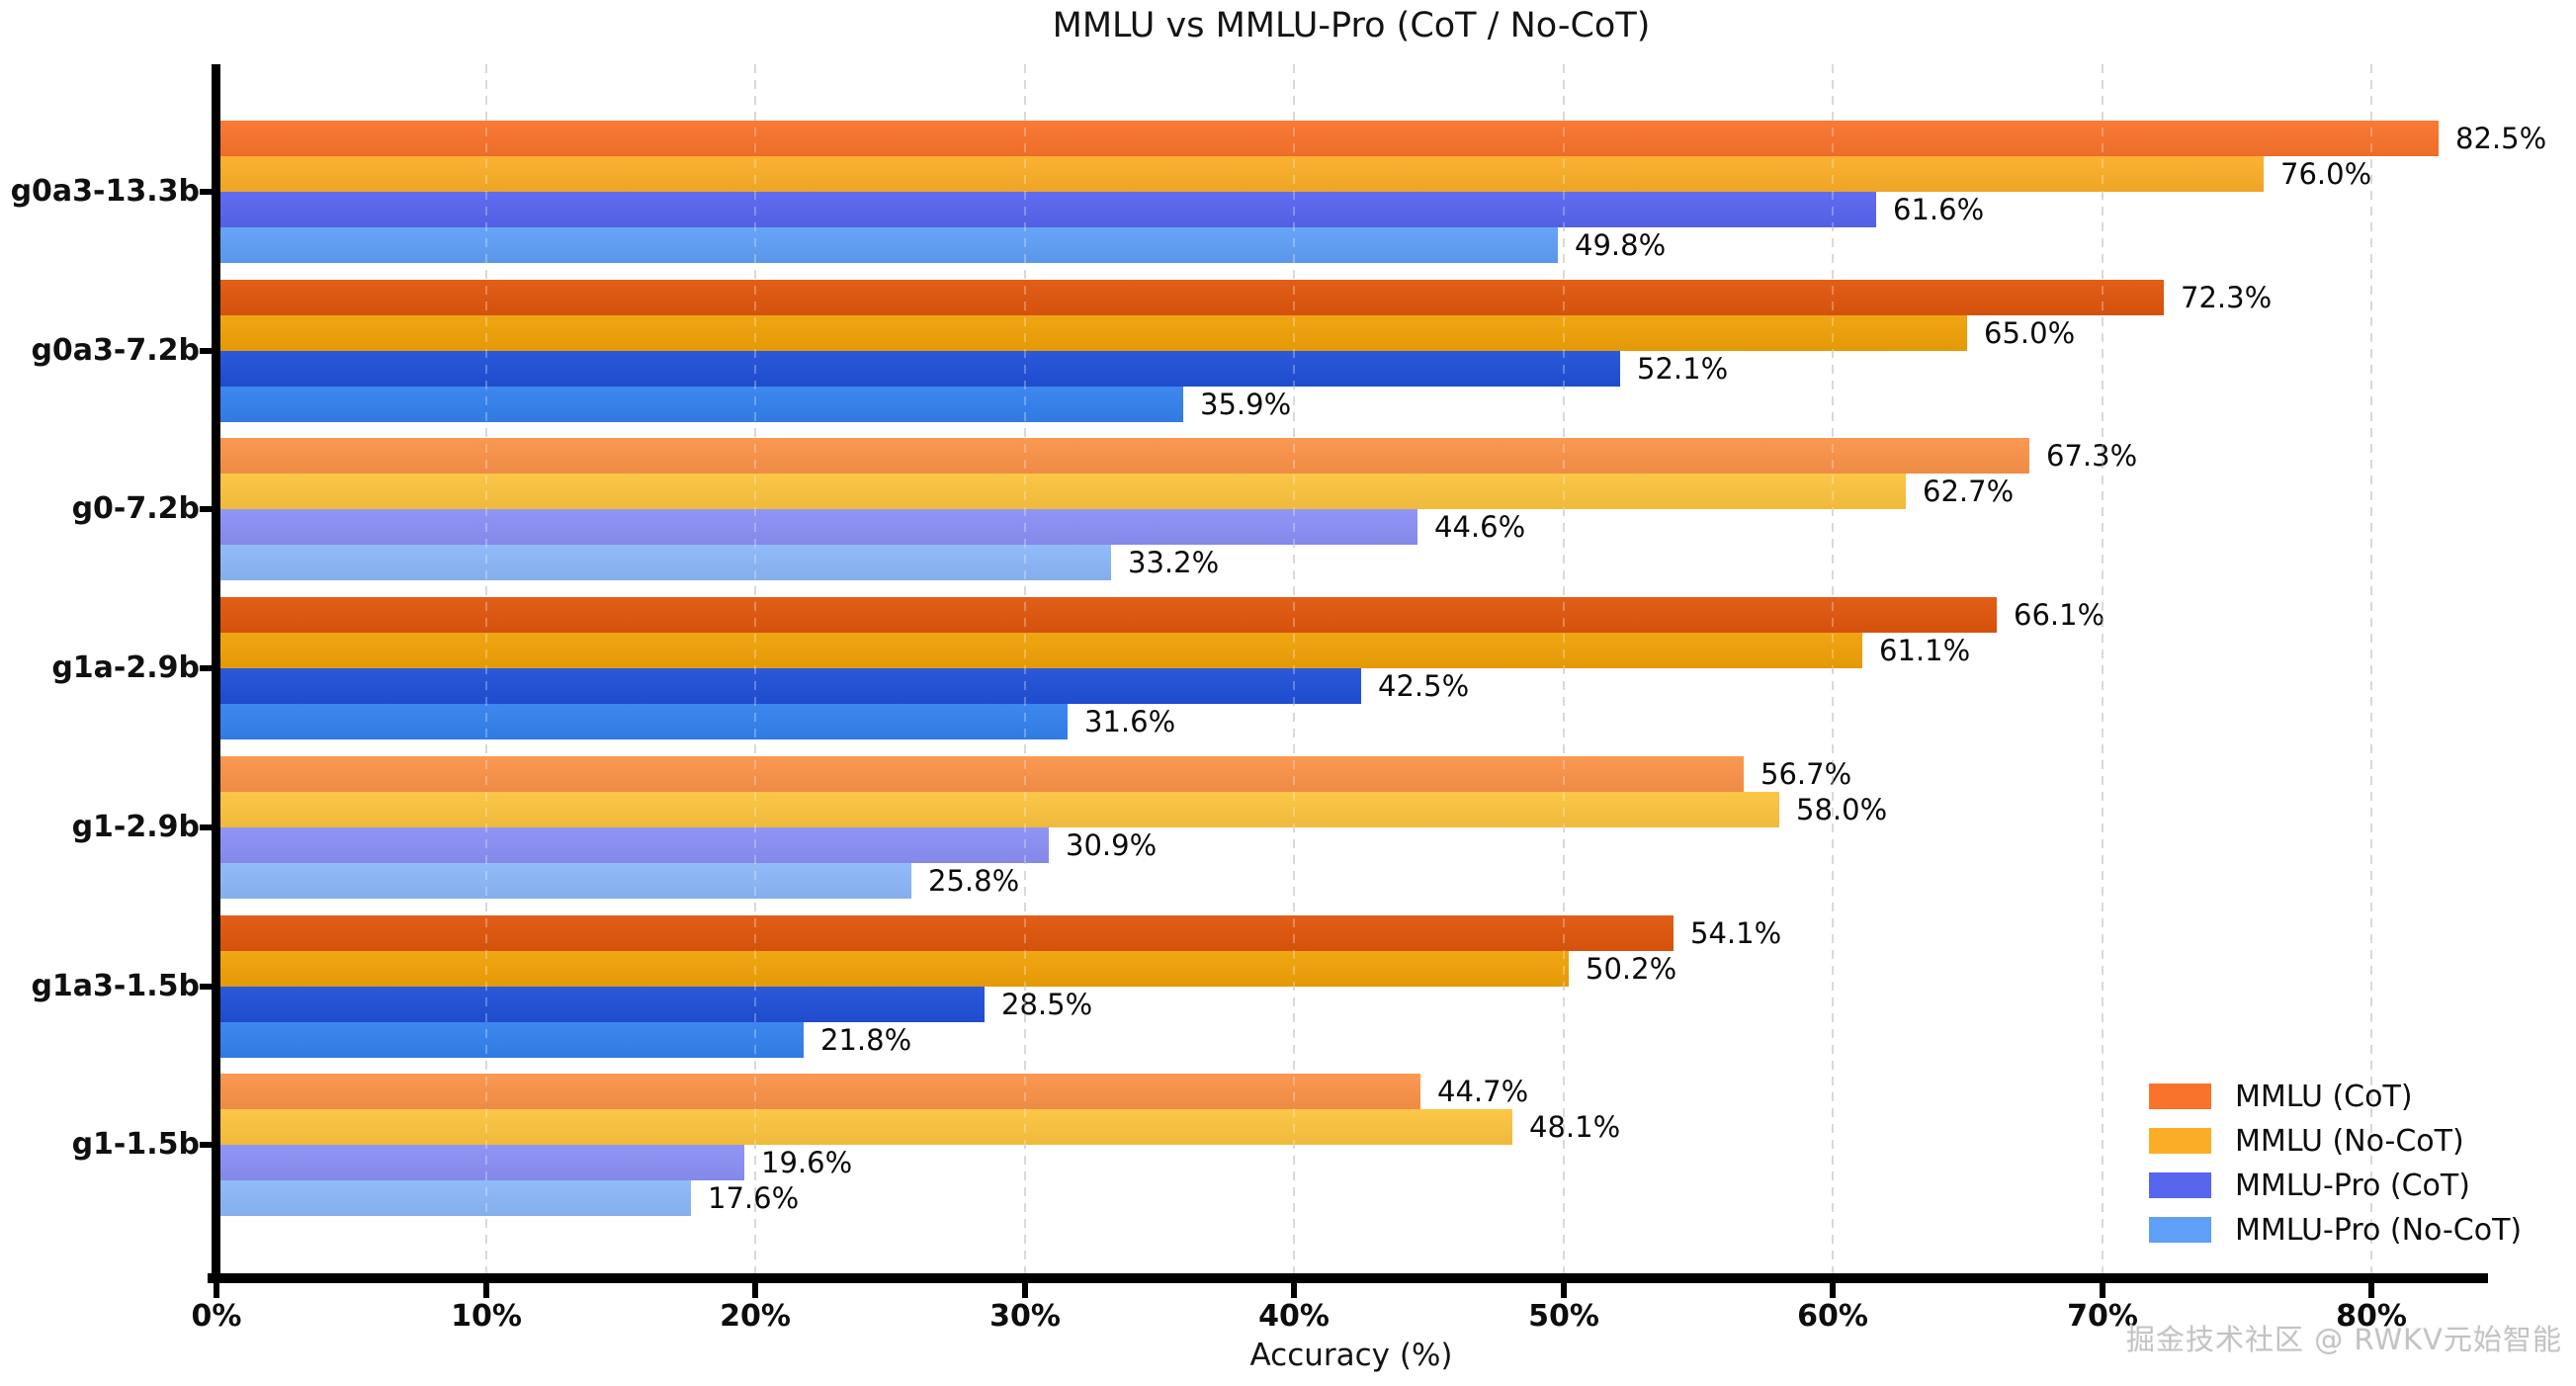  I want to click on bar-value-label: 50.2%, so click(1631, 969).